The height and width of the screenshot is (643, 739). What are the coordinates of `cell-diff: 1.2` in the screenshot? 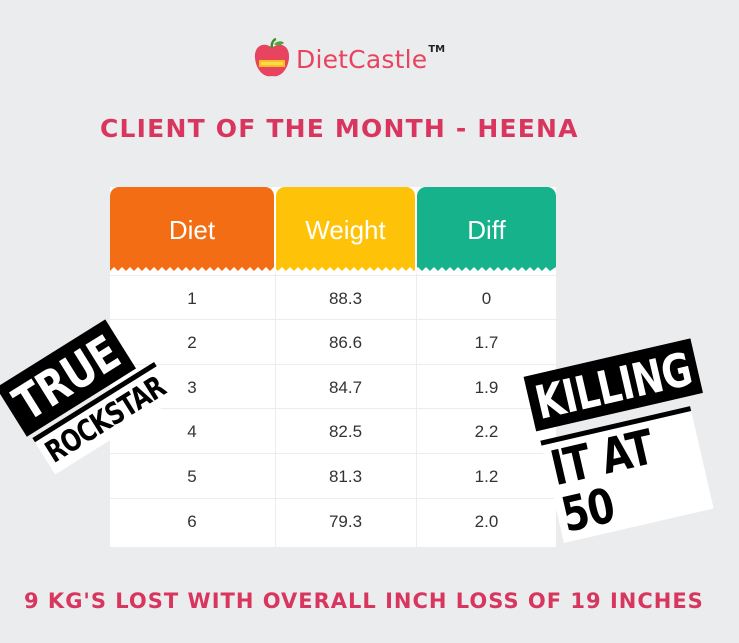 It's located at (486, 476).